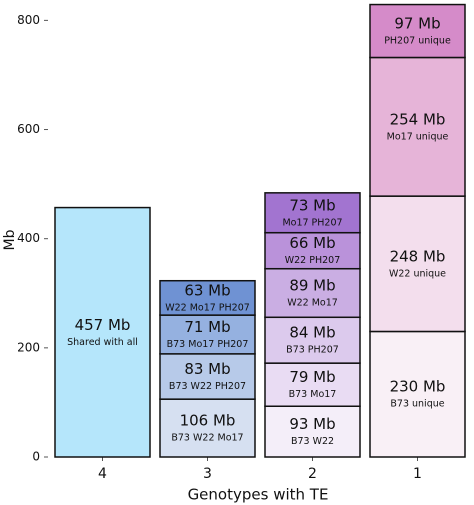 Image resolution: width=474 pixels, height=505 pixels. What do you see at coordinates (10, 239) in the screenshot?
I see `y-axis-label: Mb` at bounding box center [10, 239].